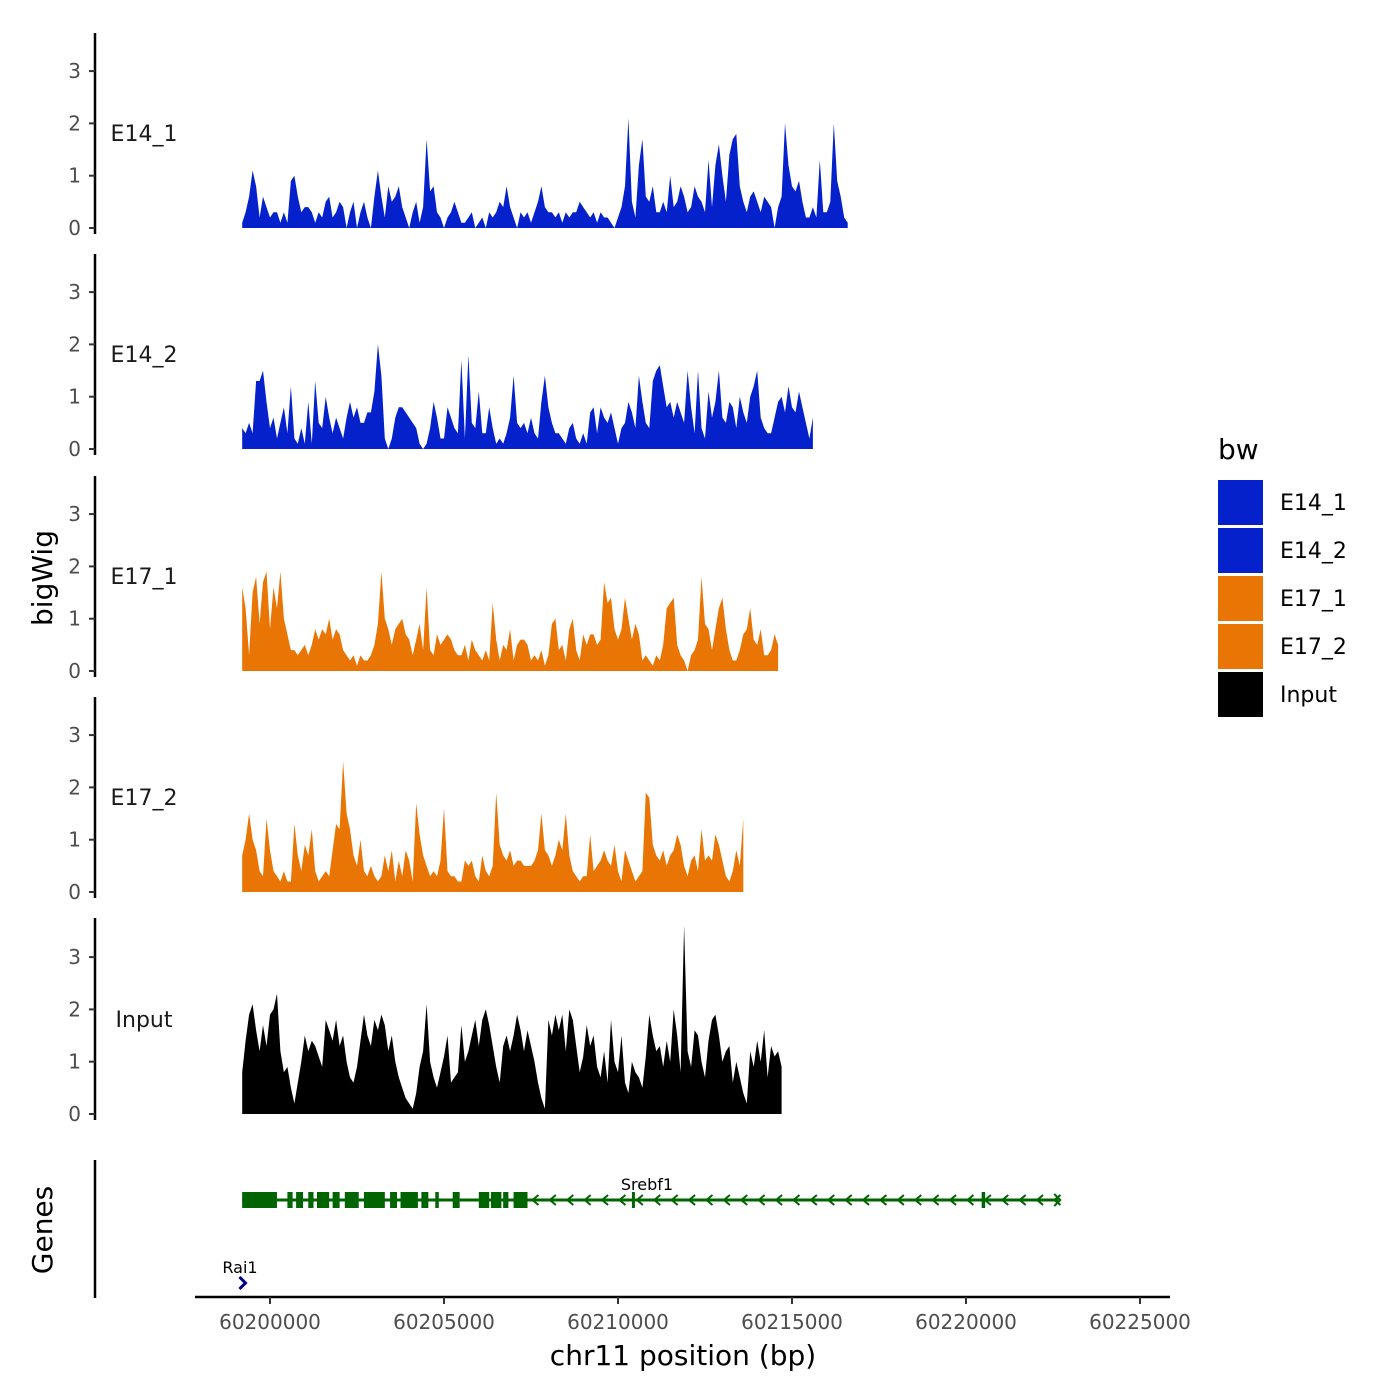  I want to click on track-label: E17_2, so click(144, 798).